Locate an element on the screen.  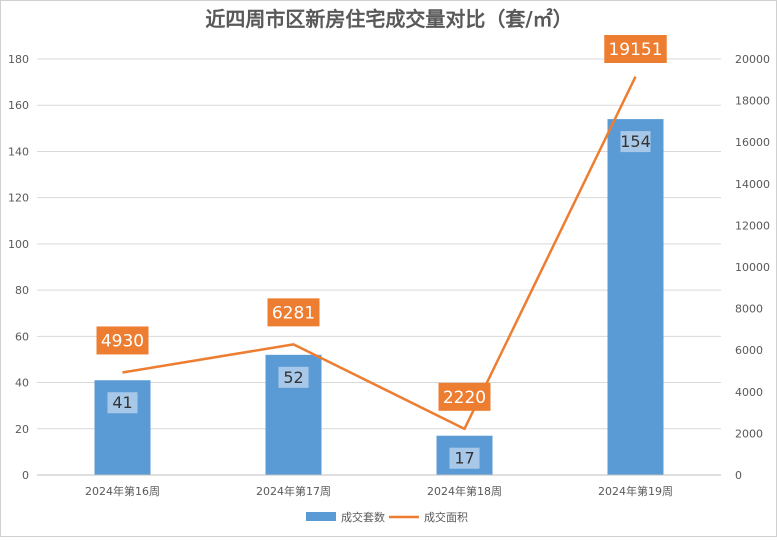
left-tick-label: 20 is located at coordinates (22, 429).